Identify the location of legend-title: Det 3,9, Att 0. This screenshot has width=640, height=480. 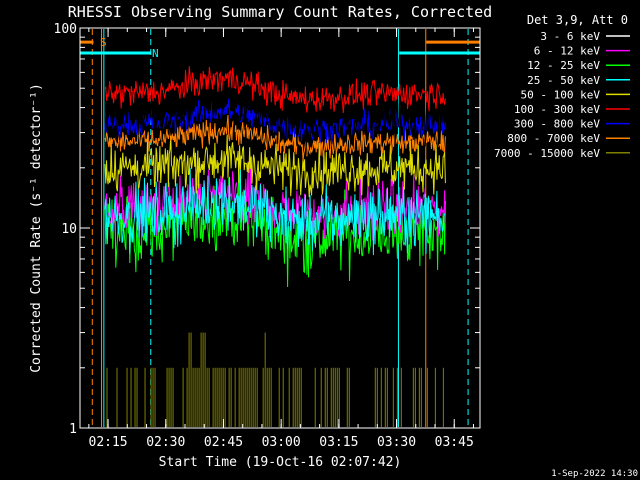
(577, 20).